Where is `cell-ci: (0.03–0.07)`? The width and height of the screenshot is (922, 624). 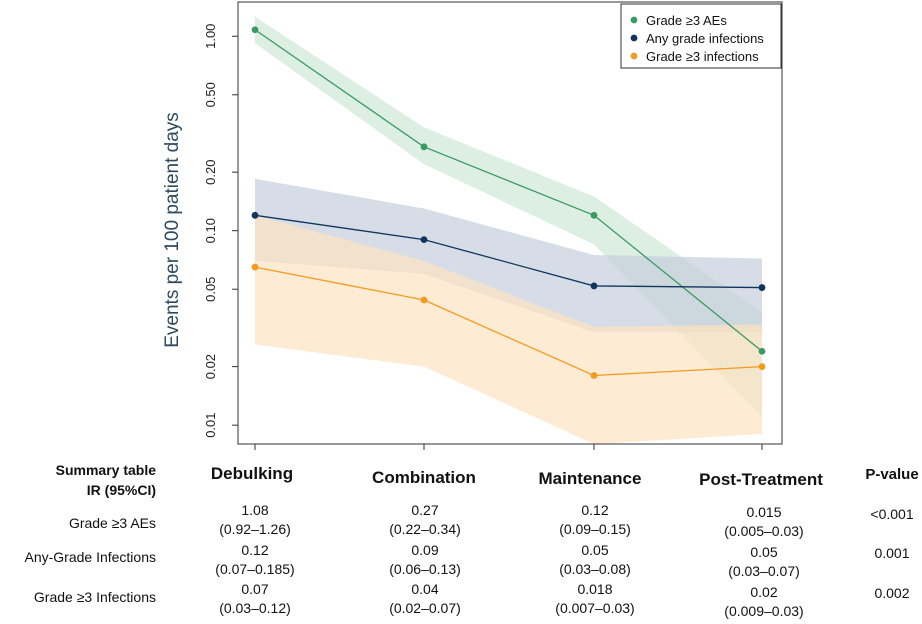 cell-ci: (0.03–0.07) is located at coordinates (764, 571).